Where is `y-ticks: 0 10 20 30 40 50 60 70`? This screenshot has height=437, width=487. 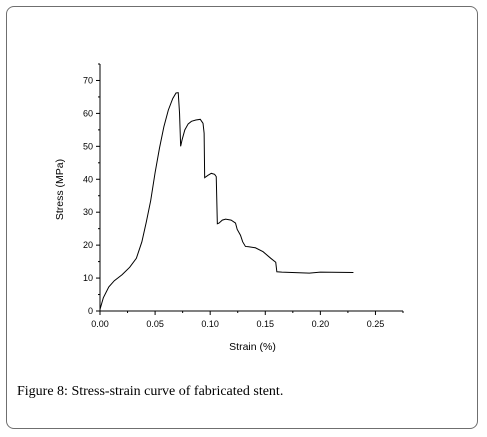
y-ticks: 0 10 20 30 40 50 60 70 is located at coordinates (91, 189).